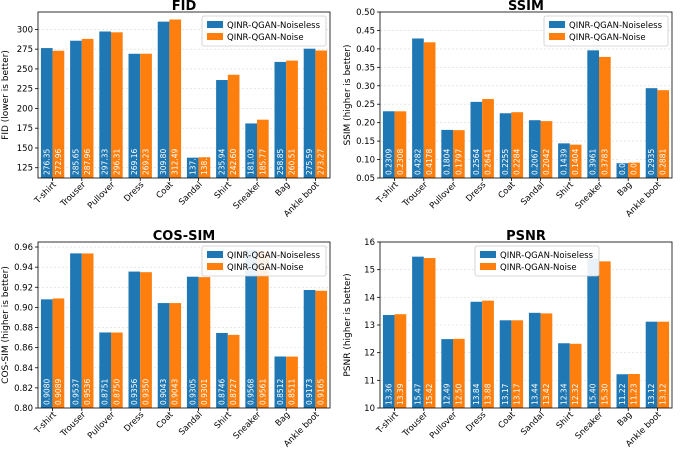  What do you see at coordinates (369, 409) in the screenshot?
I see `y-tick-label: 10` at bounding box center [369, 409].